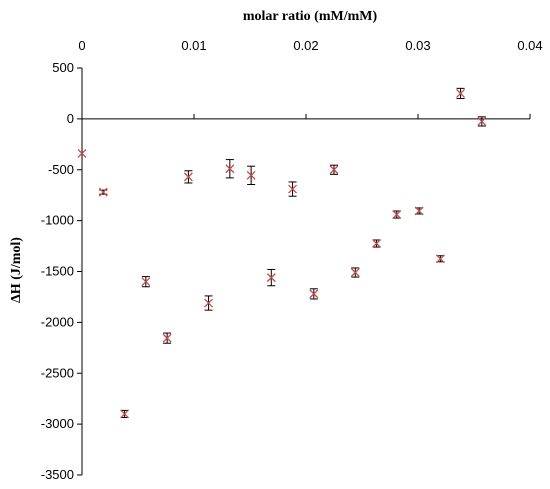 This screenshot has height=489, width=550. I want to click on x-tick-label: 0.02, so click(305, 45).